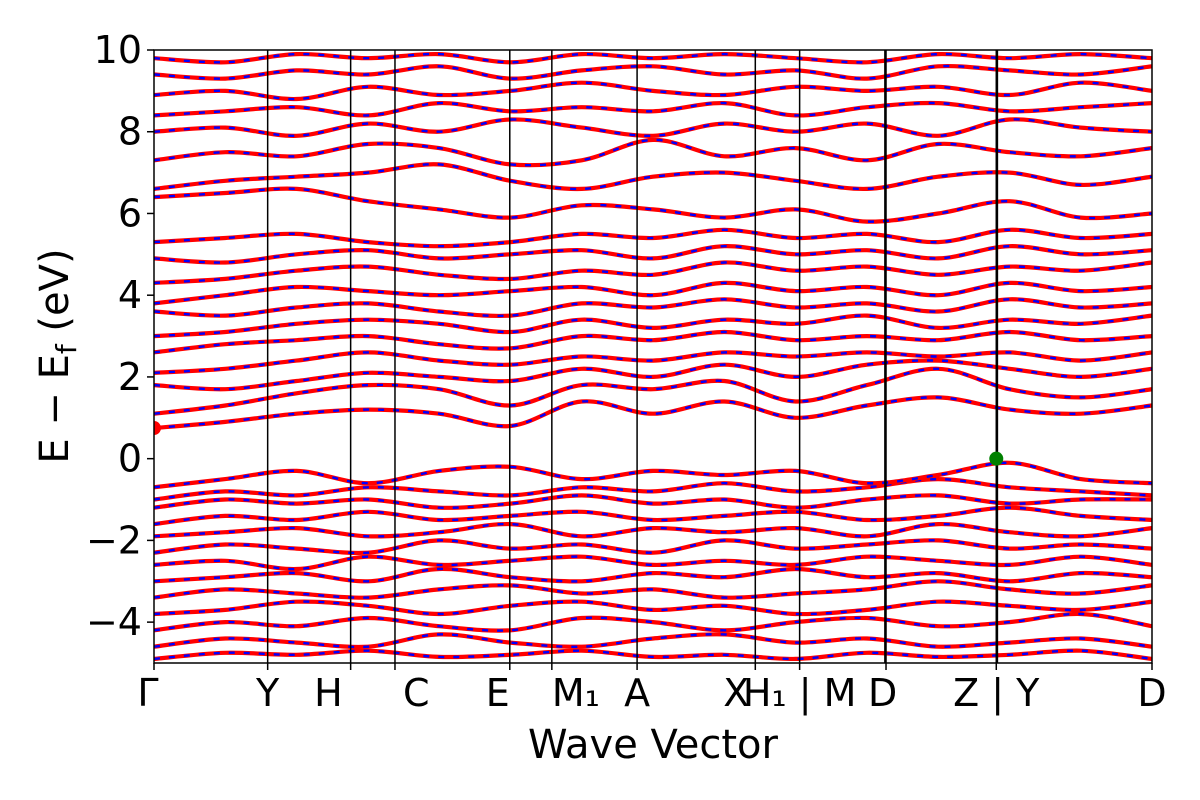  Describe the element at coordinates (653, 745) in the screenshot. I see `x-axis-label: Wave Vector` at that location.